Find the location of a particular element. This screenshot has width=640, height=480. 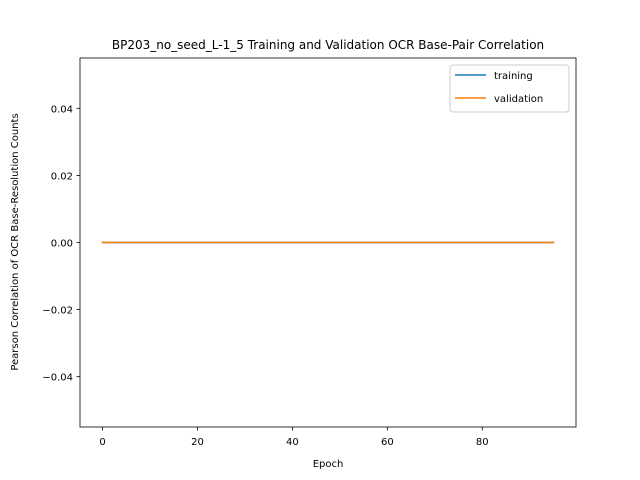

y-axis-ticks: −0.04 −0.02 0.00 0.02 0.04 is located at coordinates (61, 244).